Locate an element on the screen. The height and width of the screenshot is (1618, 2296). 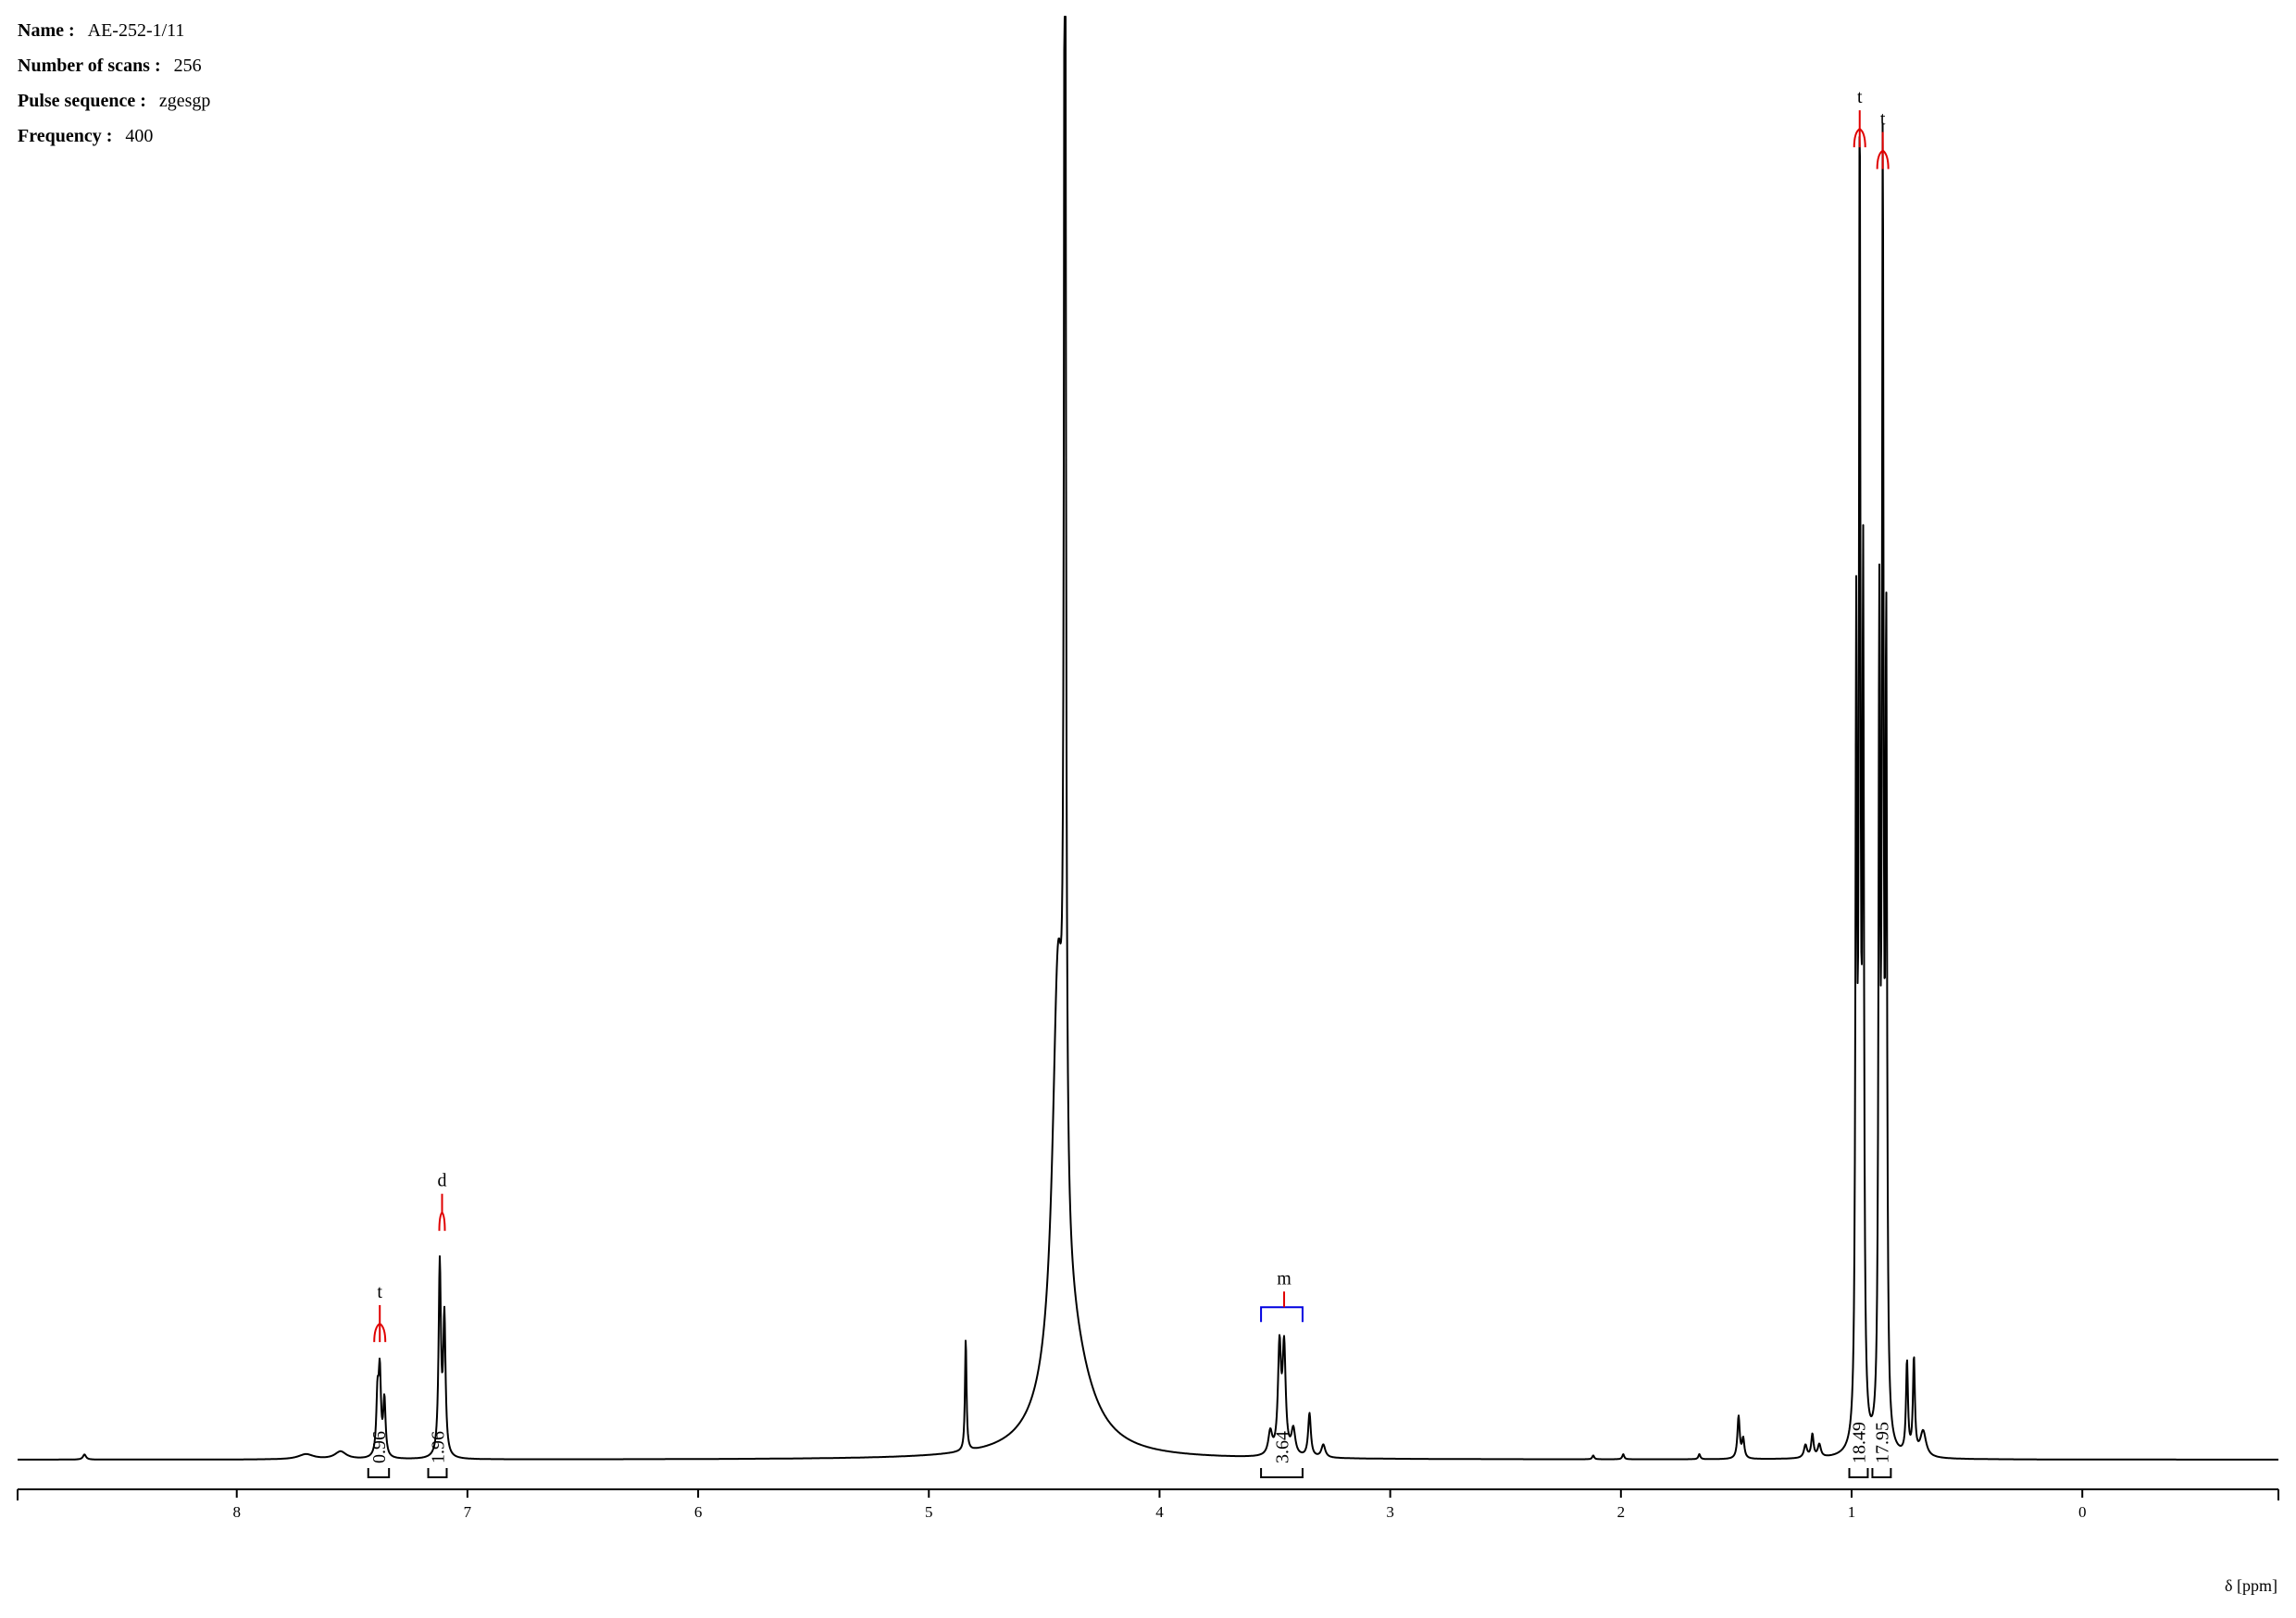
meta-value: zgesgp is located at coordinates (184, 101).